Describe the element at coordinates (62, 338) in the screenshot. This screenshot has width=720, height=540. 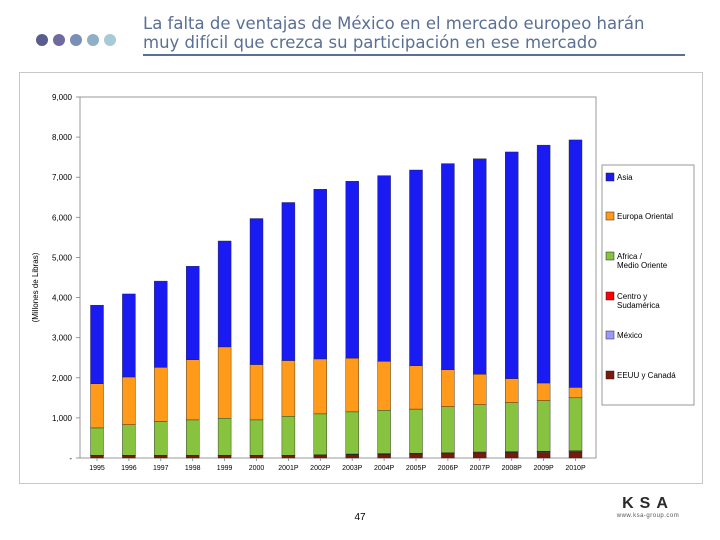
I see `y-tick-label: 3,000` at that location.